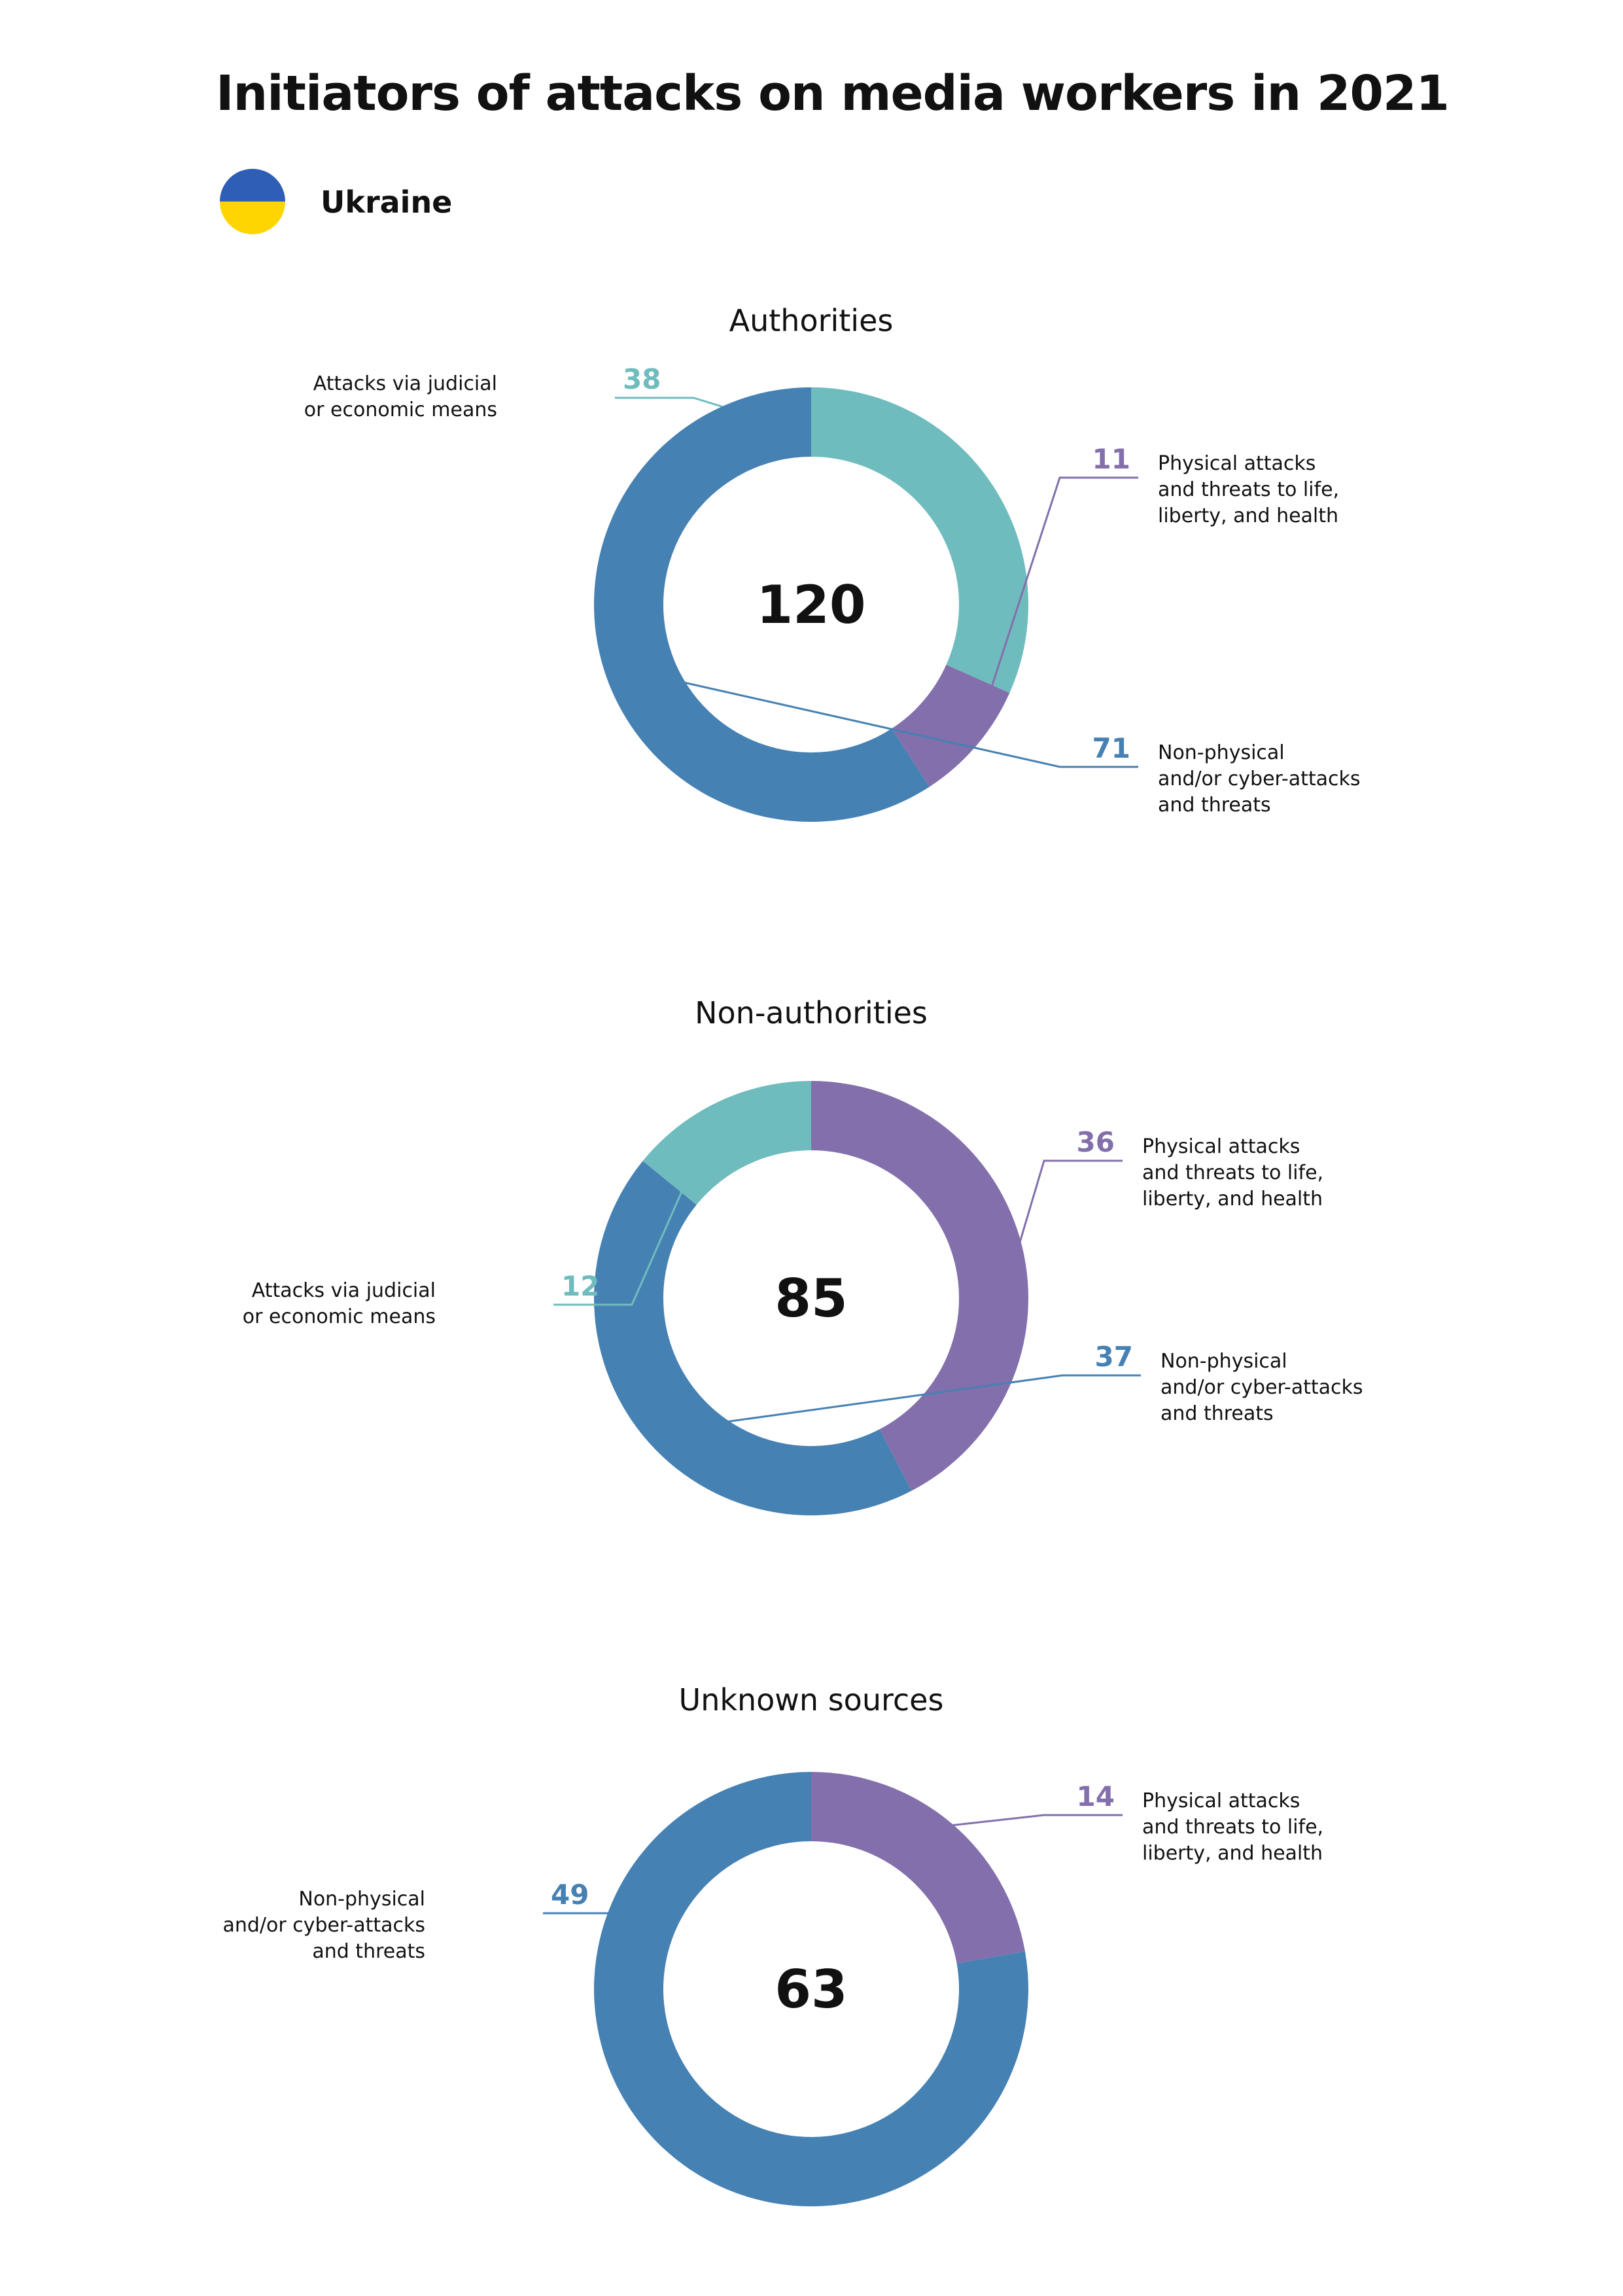 The width and height of the screenshot is (1623, 2296). I want to click on slice-value-label: 37, so click(1114, 1357).